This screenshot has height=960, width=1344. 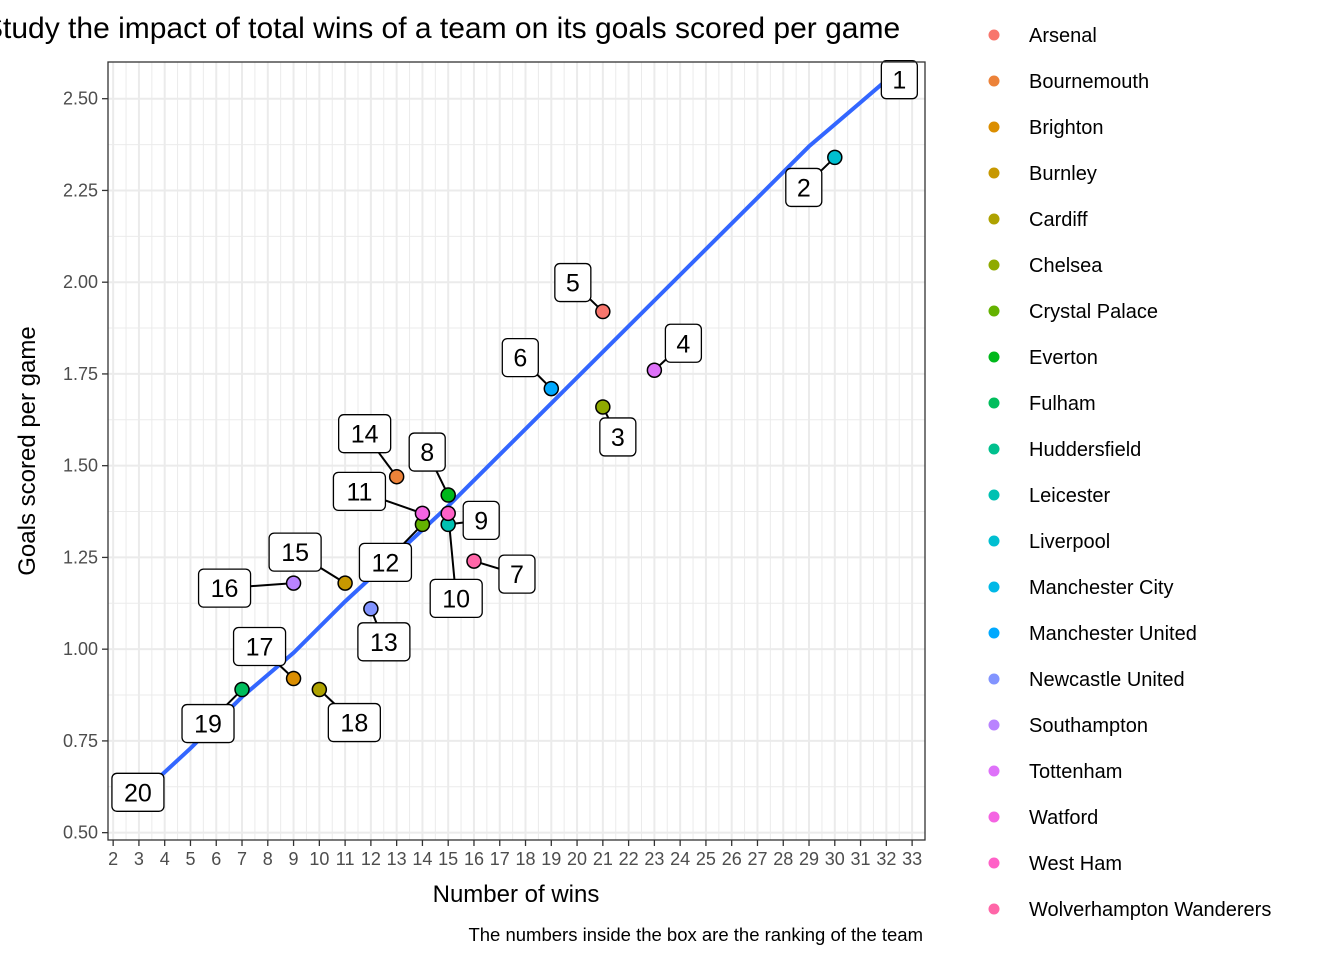 I want to click on legend-label: Brighton, so click(x=1066, y=128).